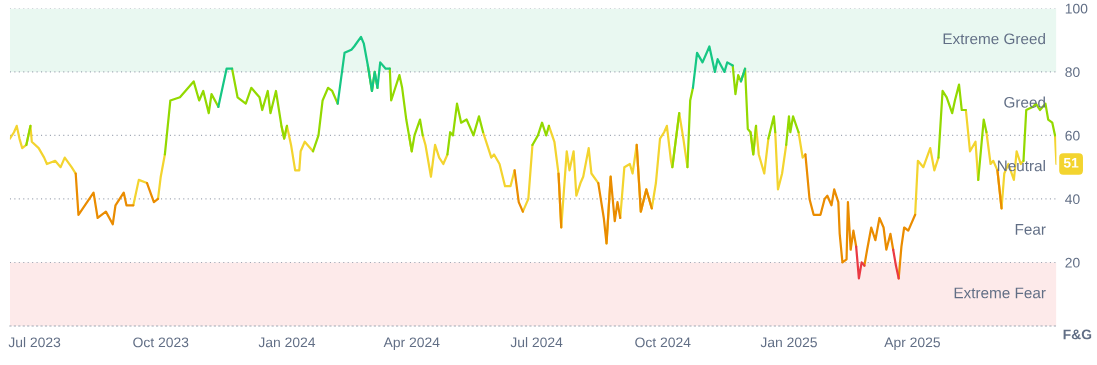 The width and height of the screenshot is (1097, 365). Describe the element at coordinates (912, 343) in the screenshot. I see `x-tick-label: Apr 2025` at that location.